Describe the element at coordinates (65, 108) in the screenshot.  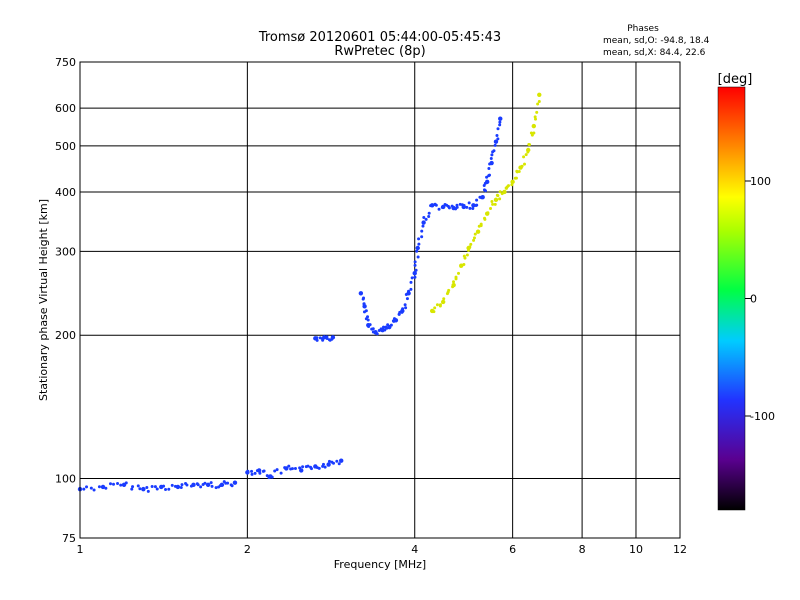
I see `y-tick-label: 600` at that location.